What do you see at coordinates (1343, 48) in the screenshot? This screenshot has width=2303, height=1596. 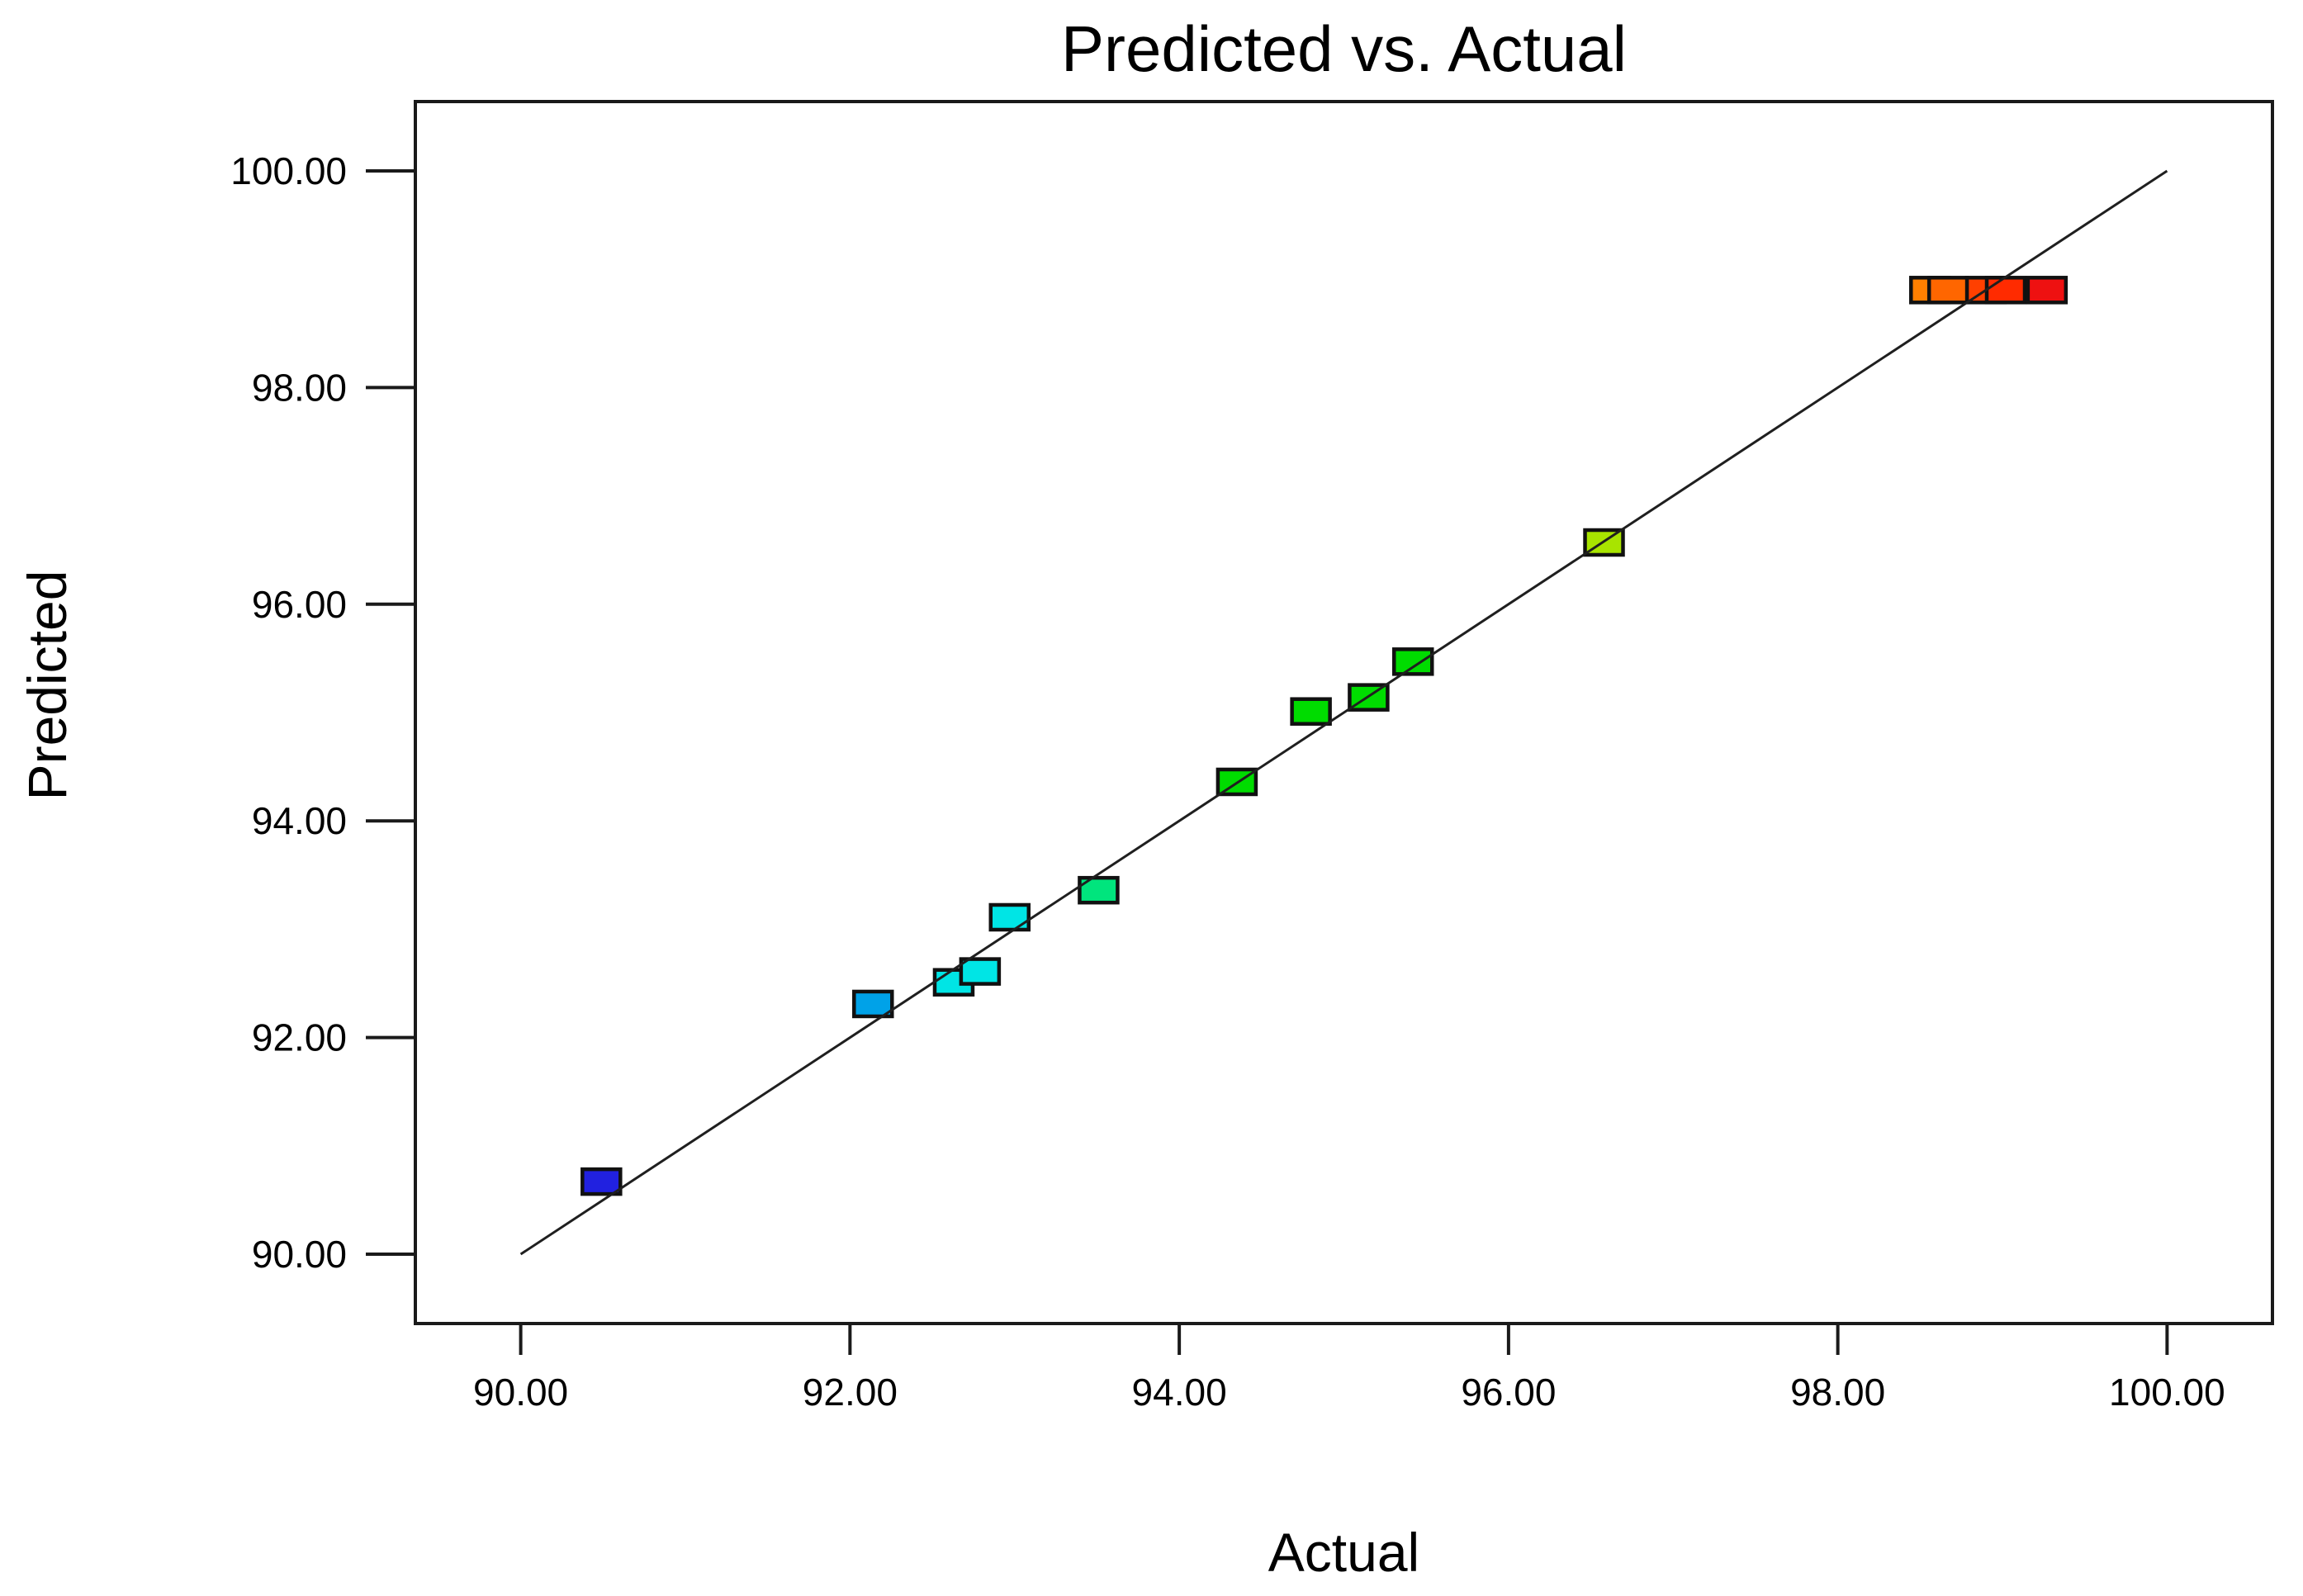 I see `chart-title: Predicted vs. Actual` at bounding box center [1343, 48].